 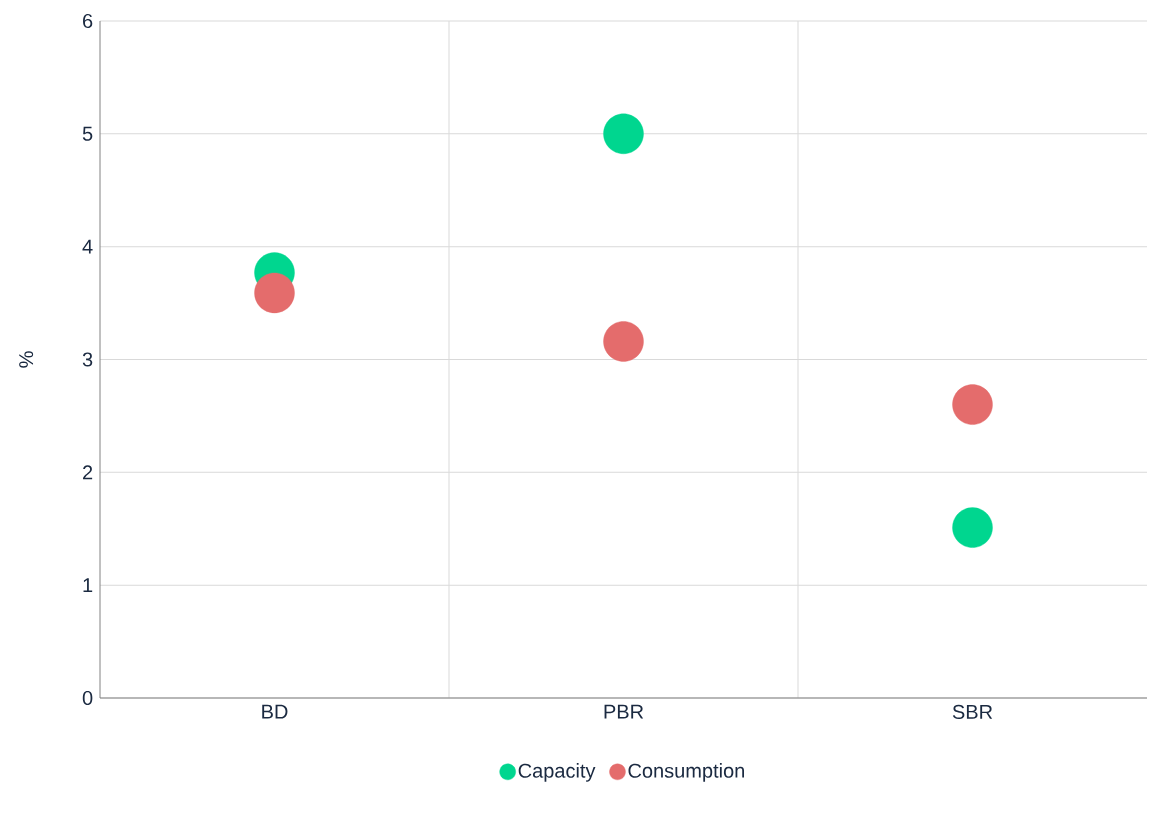 I want to click on x-tick-label: PBR, so click(x=624, y=711).